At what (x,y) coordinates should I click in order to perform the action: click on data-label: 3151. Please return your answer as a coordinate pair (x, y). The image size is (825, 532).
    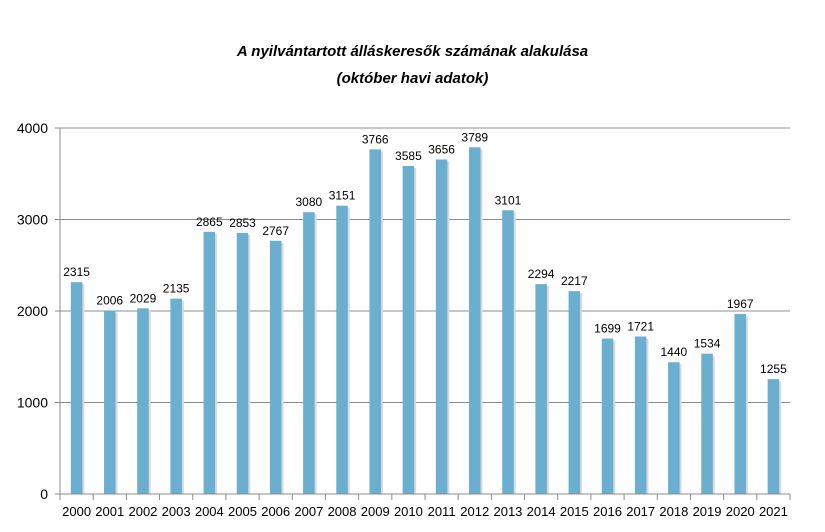
    Looking at the image, I should click on (342, 196).